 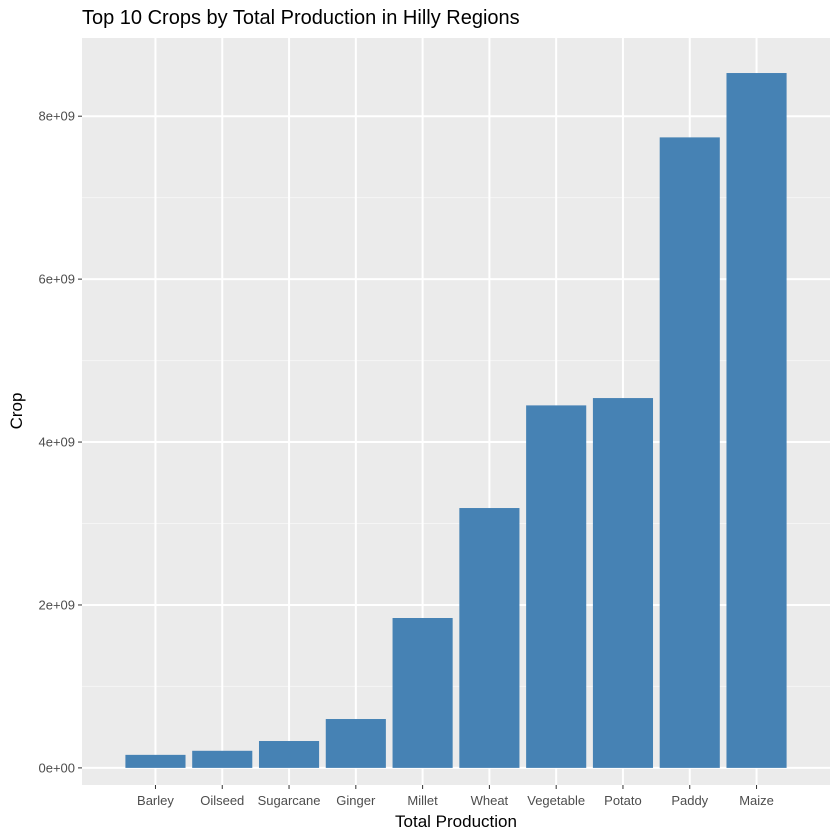 I want to click on x-tick-label: Paddy, so click(x=689, y=800).